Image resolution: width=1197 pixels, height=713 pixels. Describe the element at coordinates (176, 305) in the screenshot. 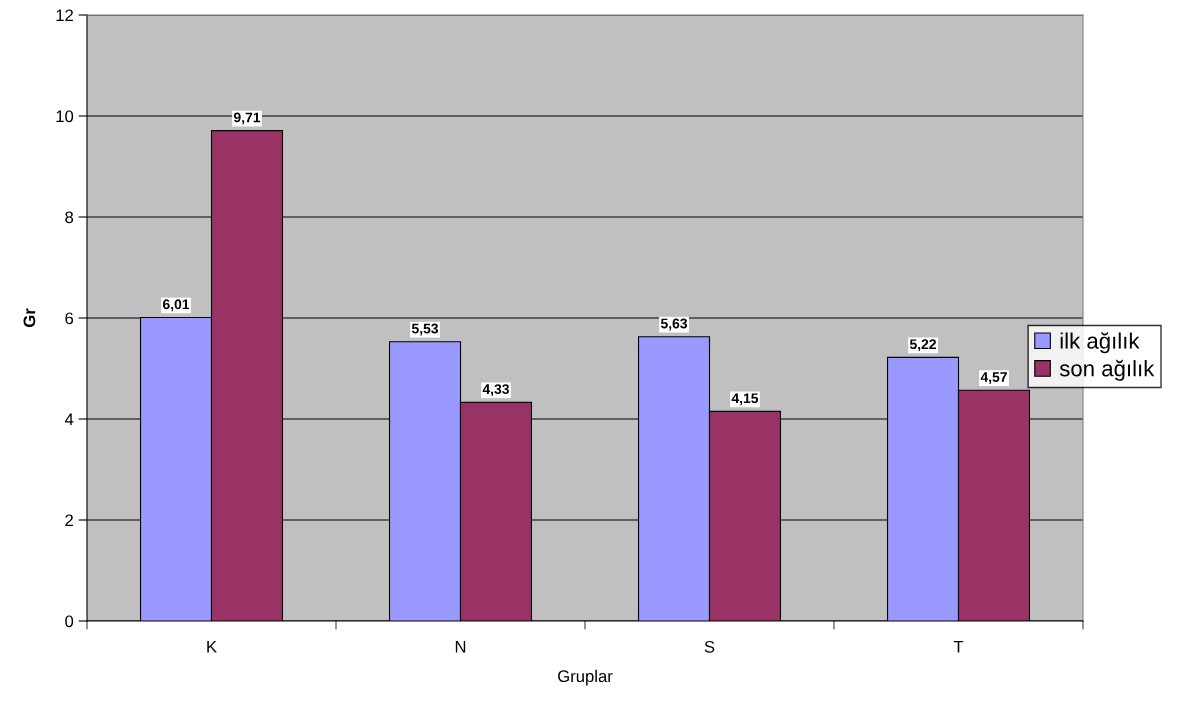

I see `data-label: 6,01` at that location.